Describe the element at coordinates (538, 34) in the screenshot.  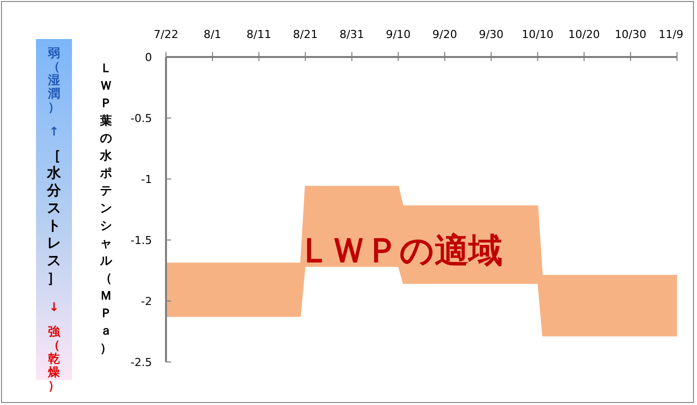
I see `x-tick-label: 10/10` at that location.